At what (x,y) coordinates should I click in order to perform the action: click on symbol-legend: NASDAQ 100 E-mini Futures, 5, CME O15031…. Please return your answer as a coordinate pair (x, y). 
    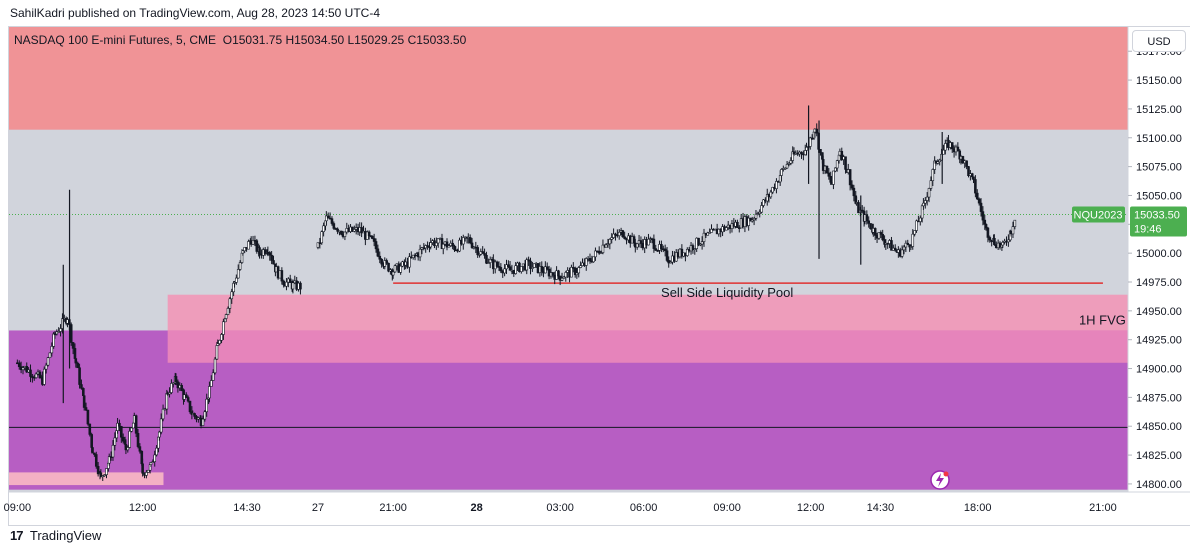
    Looking at the image, I should click on (240, 40).